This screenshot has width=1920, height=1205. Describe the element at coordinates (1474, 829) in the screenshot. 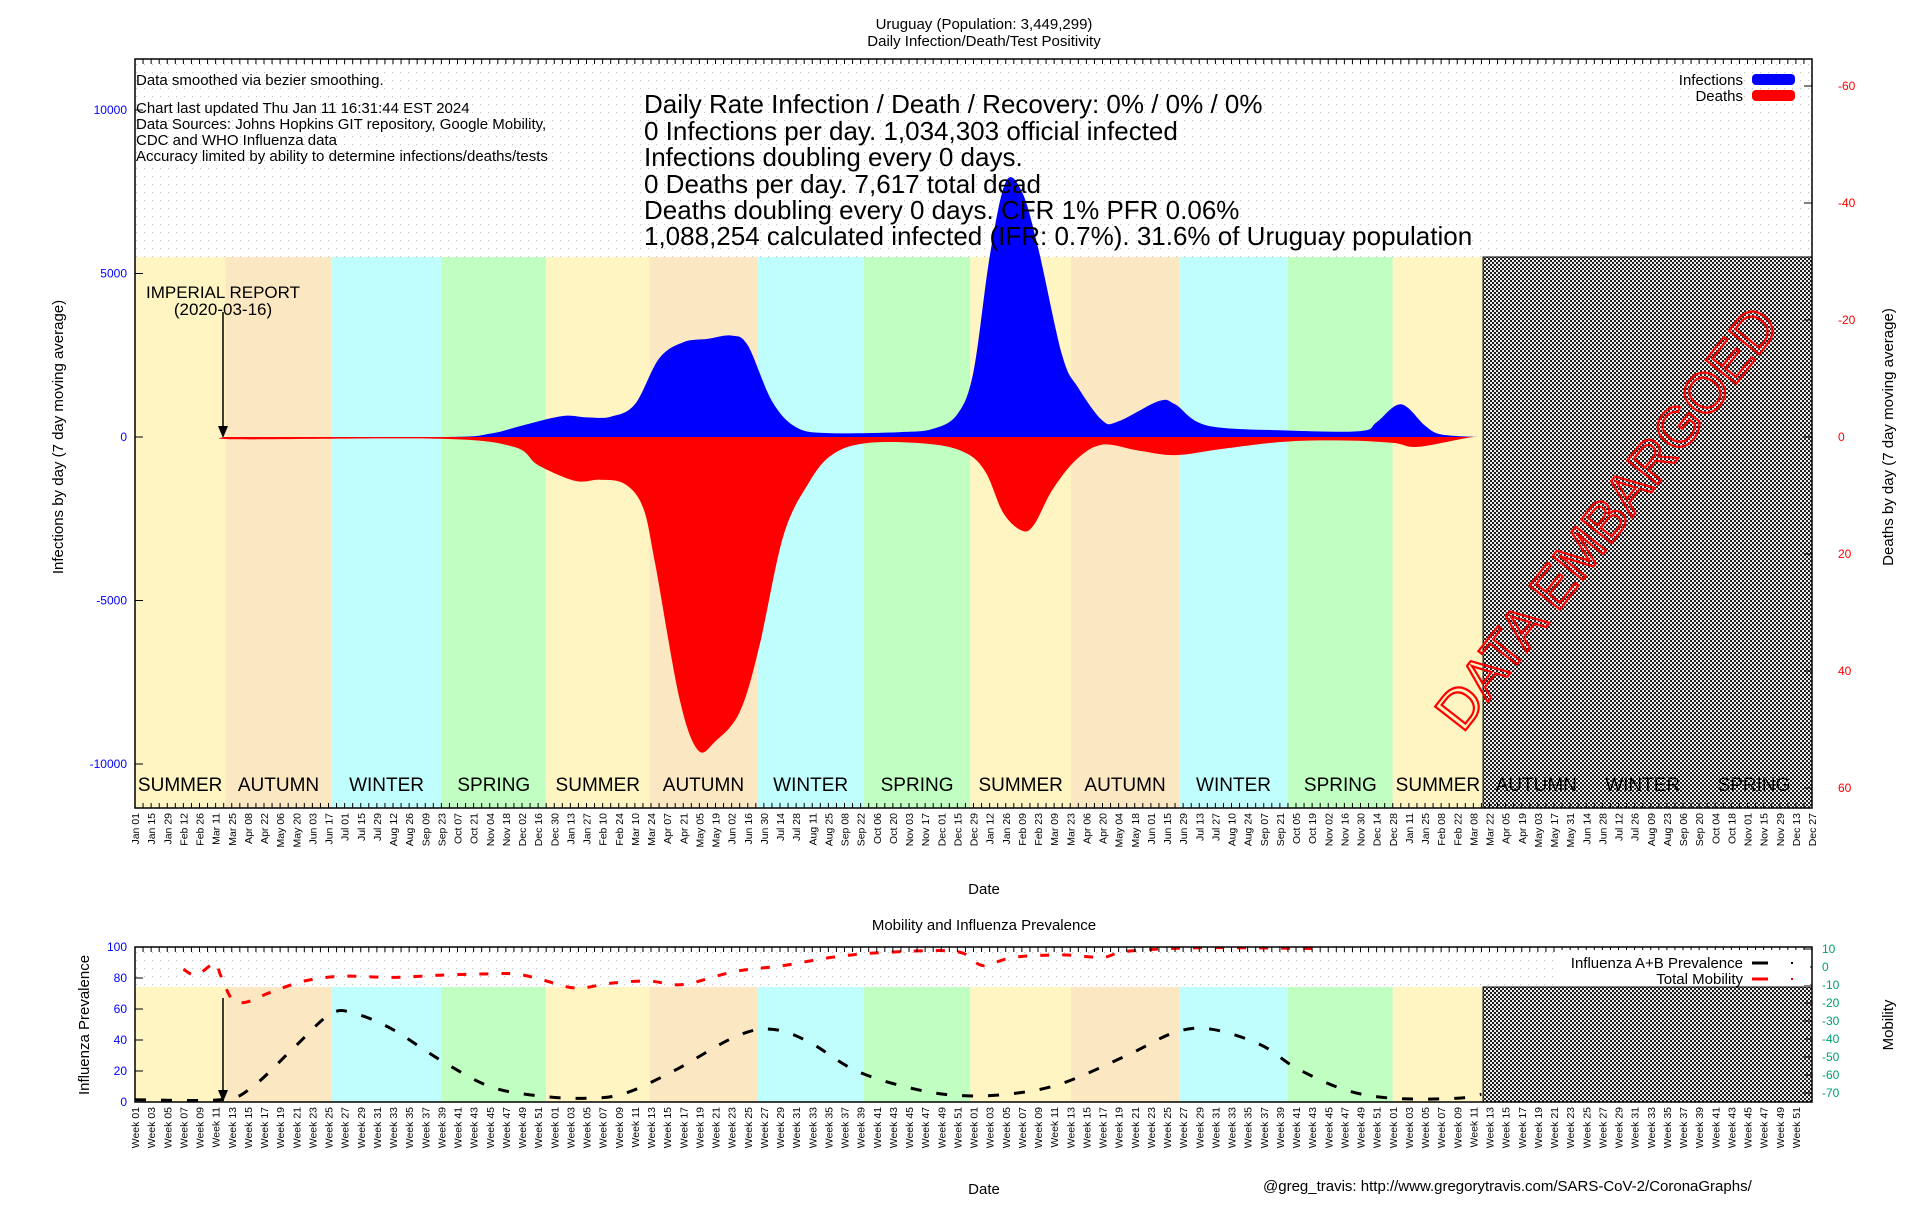

I see `x-tick-label: Mar 08` at that location.